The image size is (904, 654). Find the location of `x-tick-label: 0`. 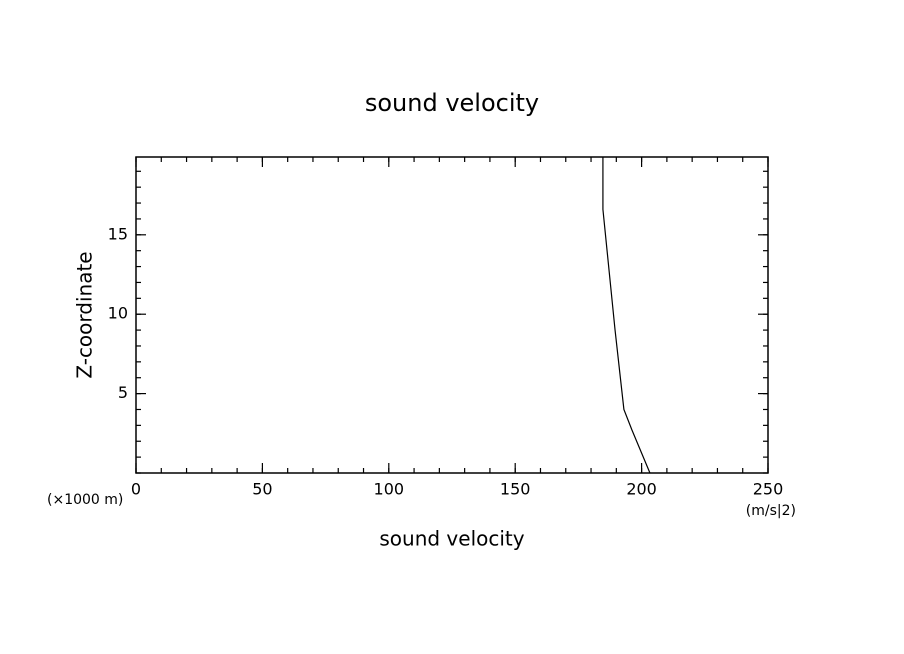

x-tick-label: 0 is located at coordinates (136, 489).